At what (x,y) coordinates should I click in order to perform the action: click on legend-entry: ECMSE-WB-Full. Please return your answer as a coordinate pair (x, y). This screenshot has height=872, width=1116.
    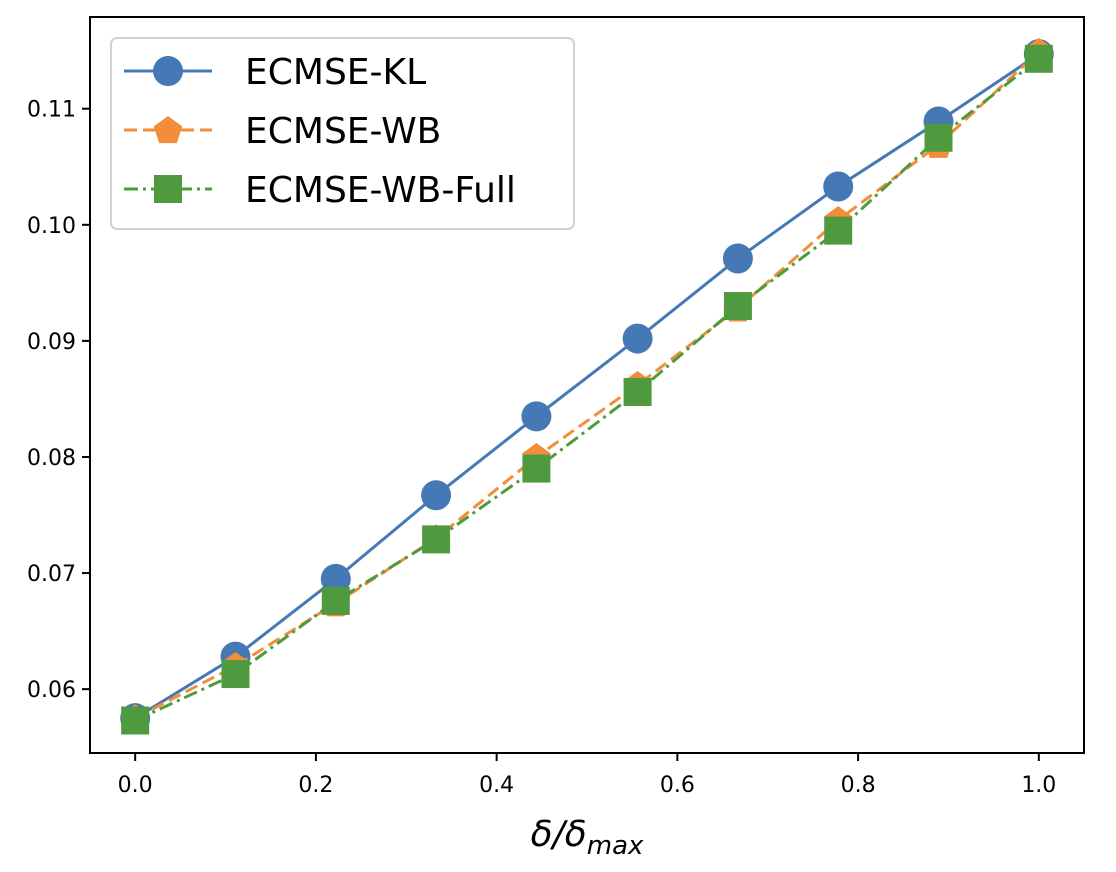
    Looking at the image, I should click on (320, 190).